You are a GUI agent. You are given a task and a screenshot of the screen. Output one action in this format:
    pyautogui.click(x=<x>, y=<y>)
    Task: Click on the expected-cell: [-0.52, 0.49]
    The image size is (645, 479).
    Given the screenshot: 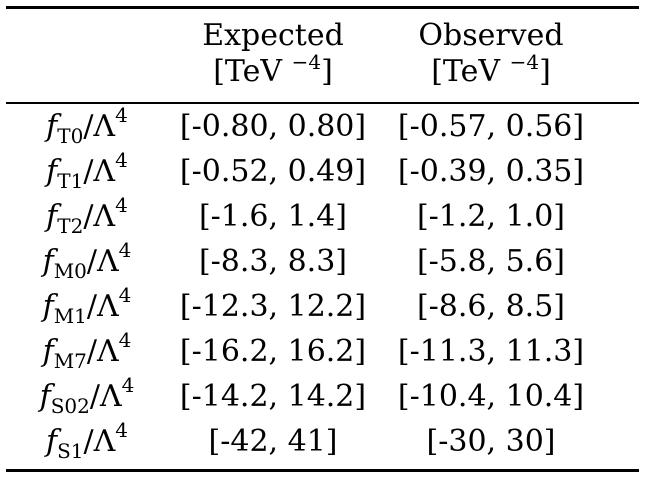 What is the action you would take?
    pyautogui.click(x=273, y=171)
    